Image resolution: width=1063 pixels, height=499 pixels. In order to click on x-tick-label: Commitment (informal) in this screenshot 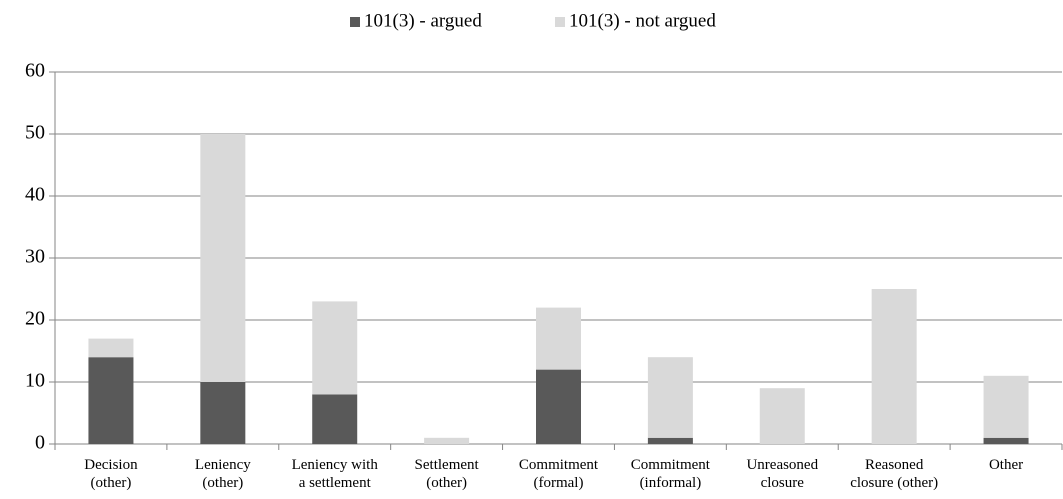, I will do `click(671, 474)`.